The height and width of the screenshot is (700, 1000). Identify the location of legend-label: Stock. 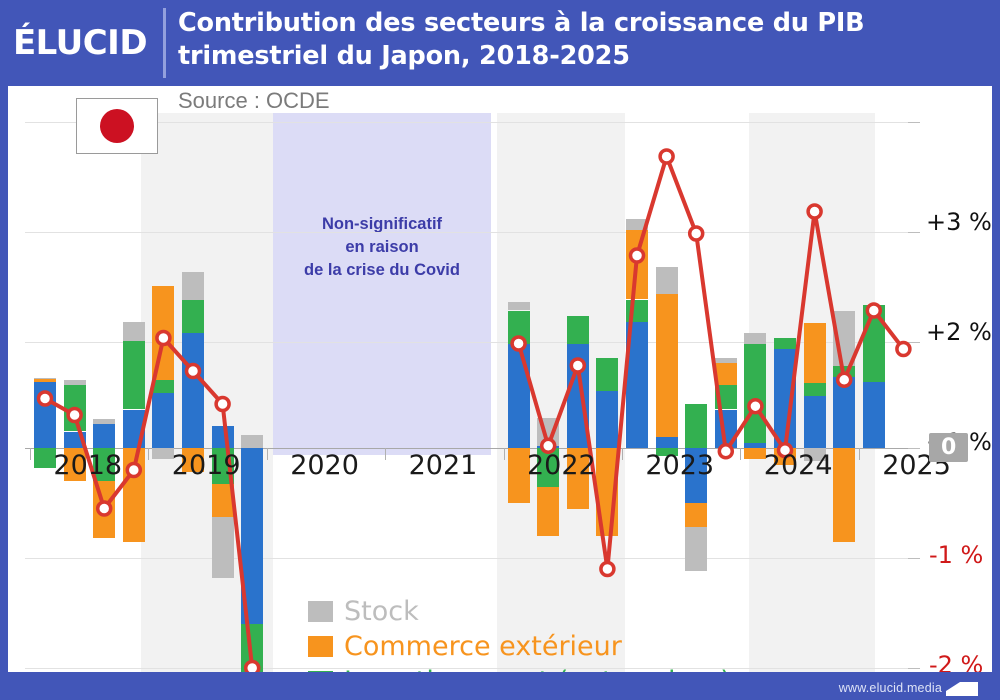
(381, 611).